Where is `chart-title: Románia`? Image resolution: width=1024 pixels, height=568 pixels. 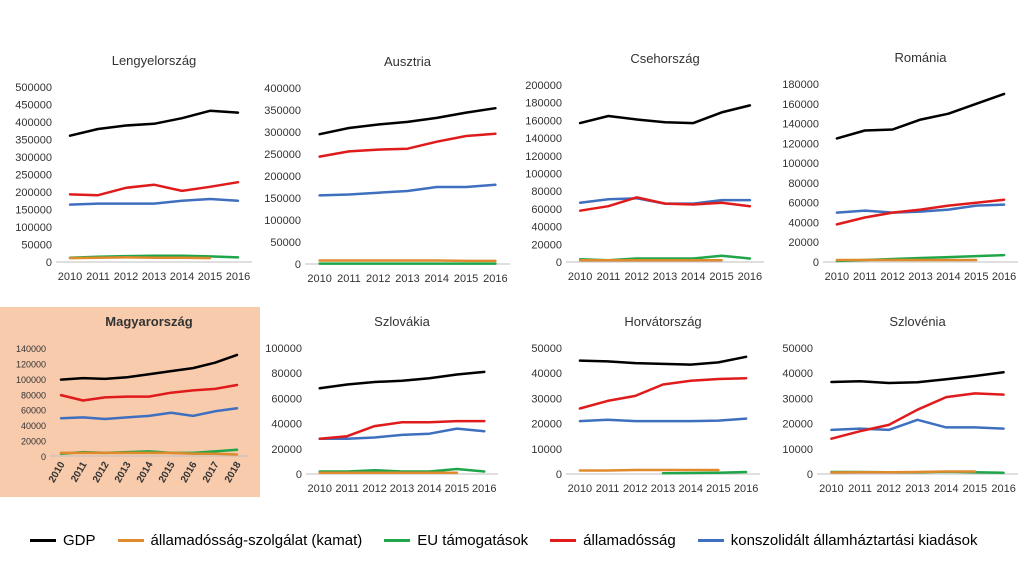
chart-title: Románia is located at coordinates (920, 57).